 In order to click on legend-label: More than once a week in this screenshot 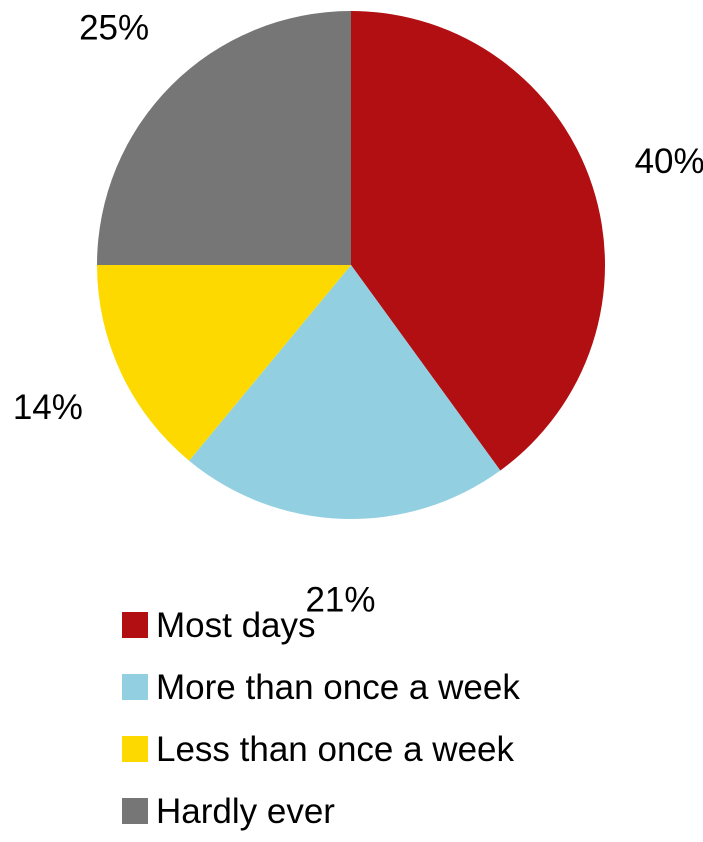, I will do `click(338, 687)`.